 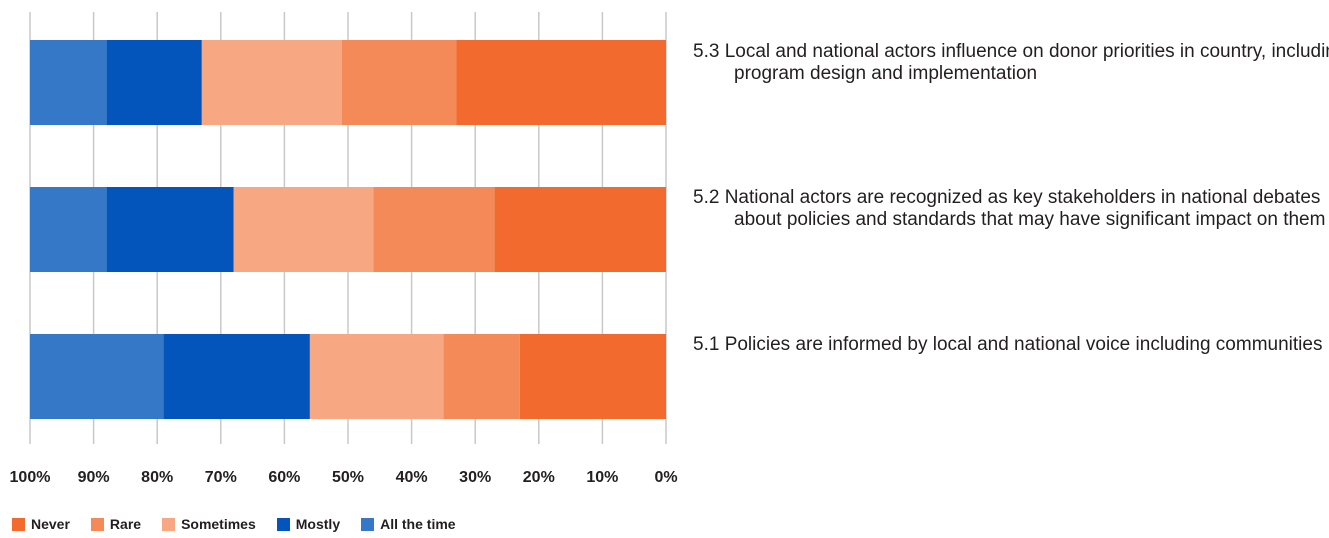 I want to click on x-tick-label: 10%, so click(x=602, y=477).